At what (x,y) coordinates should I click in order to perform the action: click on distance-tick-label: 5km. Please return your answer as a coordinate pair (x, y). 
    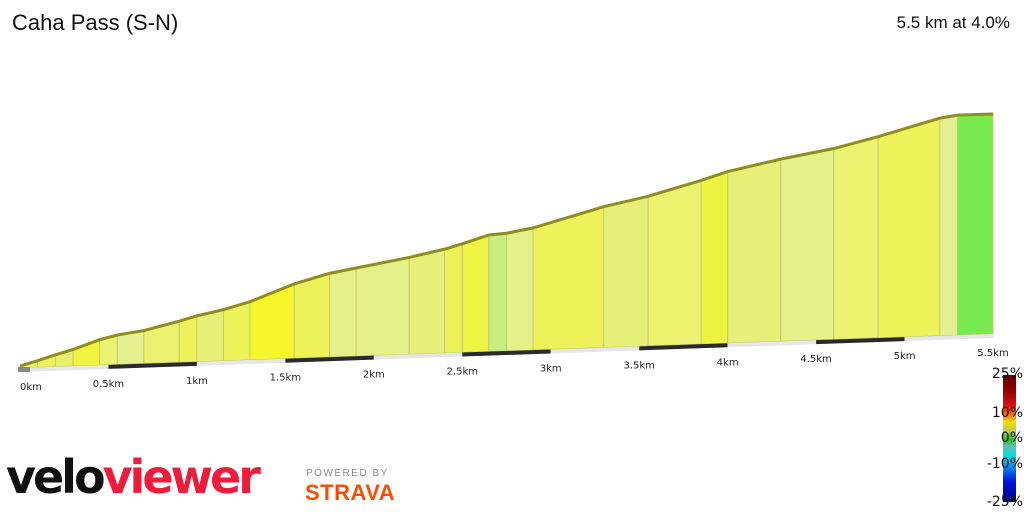
    Looking at the image, I should click on (905, 356).